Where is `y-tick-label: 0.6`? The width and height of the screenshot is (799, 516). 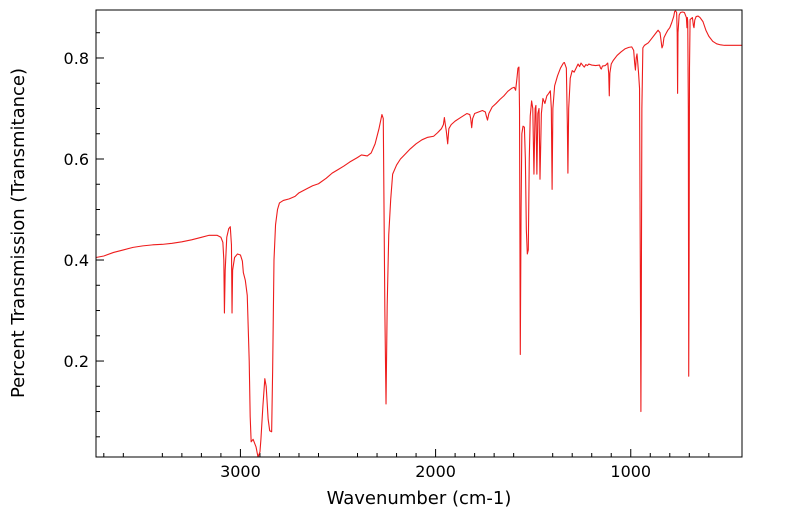 y-tick-label: 0.6 is located at coordinates (76, 159).